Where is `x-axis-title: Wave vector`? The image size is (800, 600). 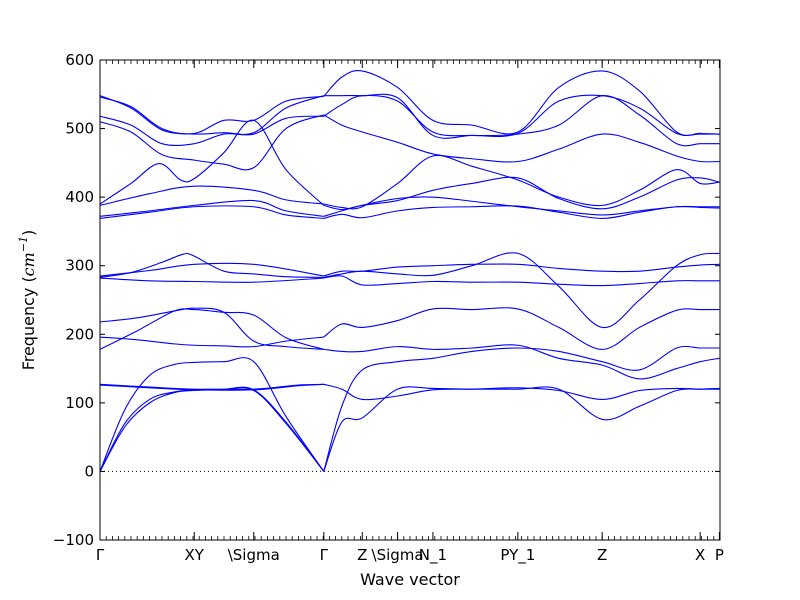 x-axis-title: Wave vector is located at coordinates (410, 579).